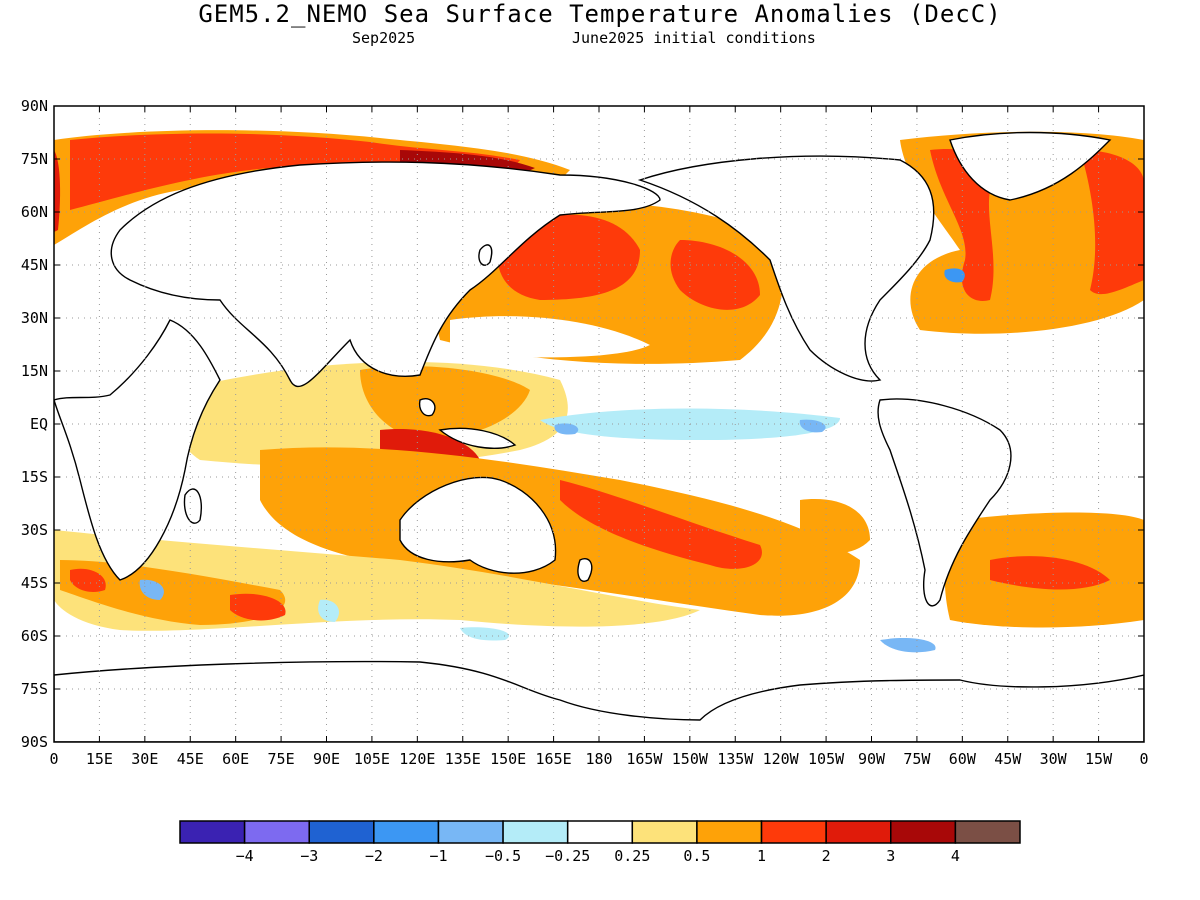 Image resolution: width=1200 pixels, height=900 pixels. I want to click on colorbar-labels: −4 −3 −2 −1 −0.5 −0.25 0.25 0.5 1 2 3 4, so click(598, 856).